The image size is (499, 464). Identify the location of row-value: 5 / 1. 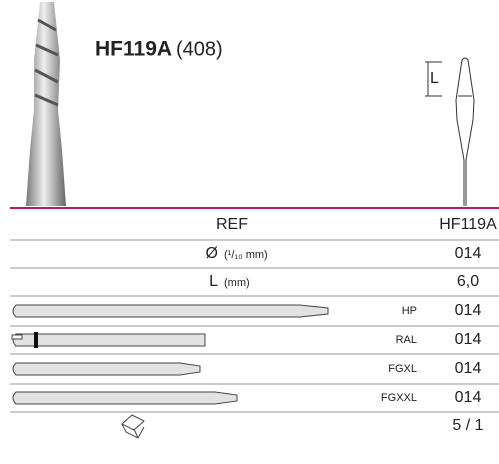
(467, 425).